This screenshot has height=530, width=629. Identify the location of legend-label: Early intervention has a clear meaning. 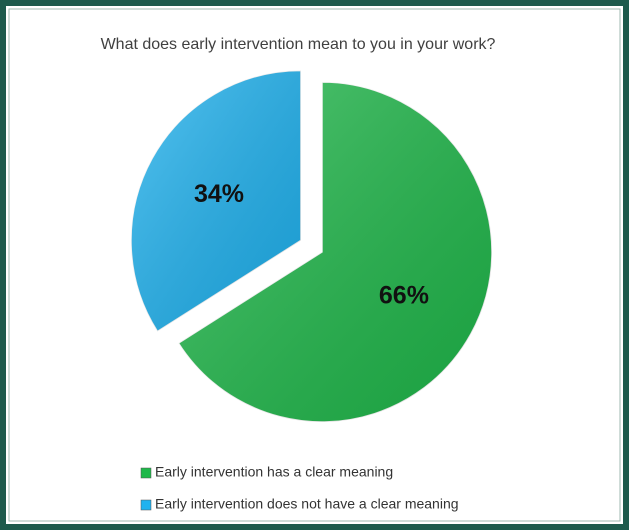
(274, 472).